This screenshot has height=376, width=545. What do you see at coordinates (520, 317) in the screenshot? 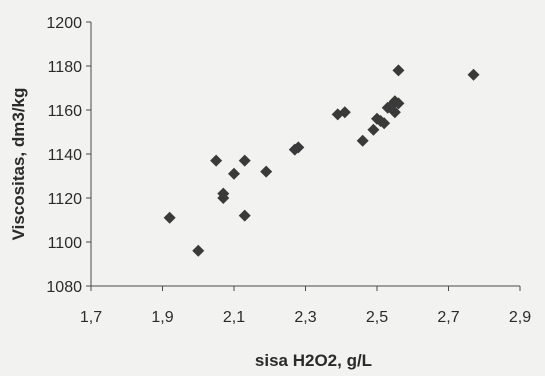
I see `x-tick-label: 2,9` at bounding box center [520, 317].